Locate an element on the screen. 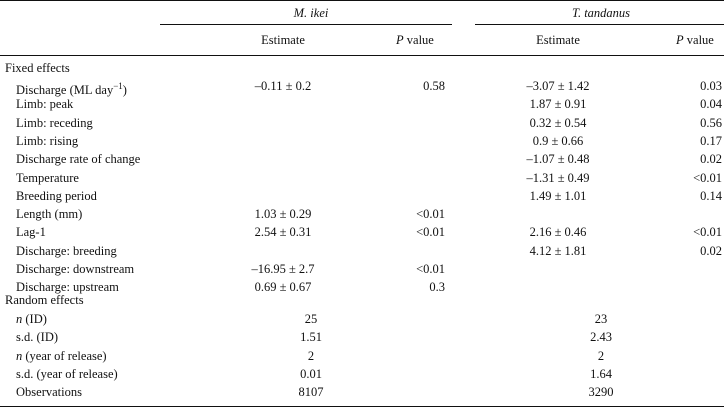  label-text: Discharge (ML day is located at coordinates (65, 90).